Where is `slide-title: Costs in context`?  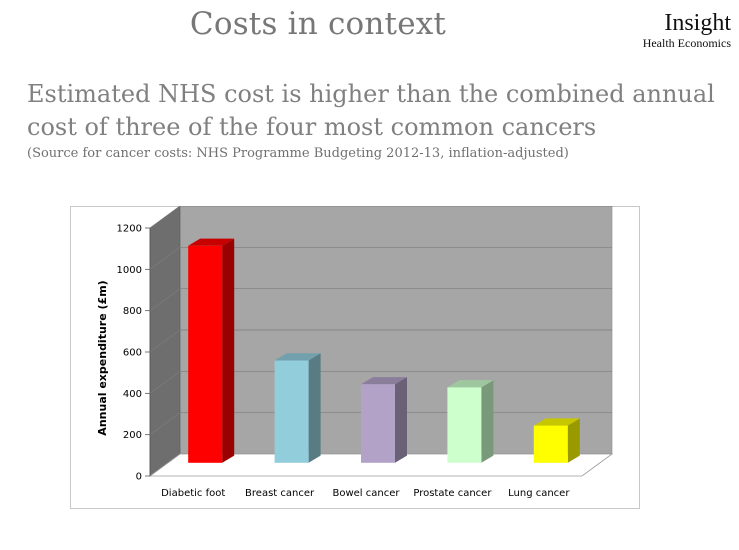
slide-title: Costs in context is located at coordinates (318, 24).